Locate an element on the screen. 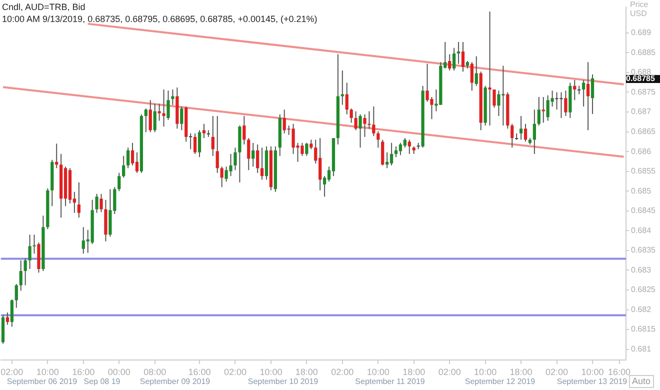 This screenshot has width=660, height=390. x-tick-label: 16:00 is located at coordinates (199, 371).